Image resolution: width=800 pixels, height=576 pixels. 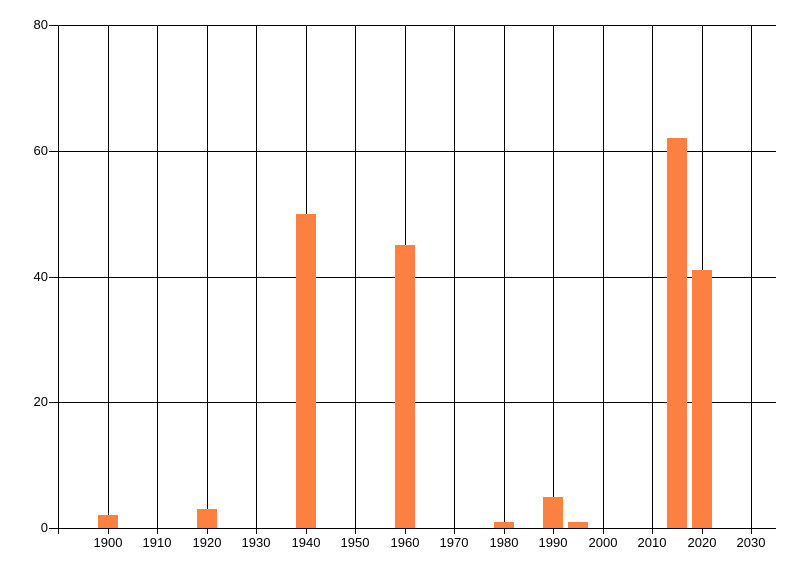 What do you see at coordinates (108, 542) in the screenshot?
I see `x-axis-tick-label: 1900` at bounding box center [108, 542].